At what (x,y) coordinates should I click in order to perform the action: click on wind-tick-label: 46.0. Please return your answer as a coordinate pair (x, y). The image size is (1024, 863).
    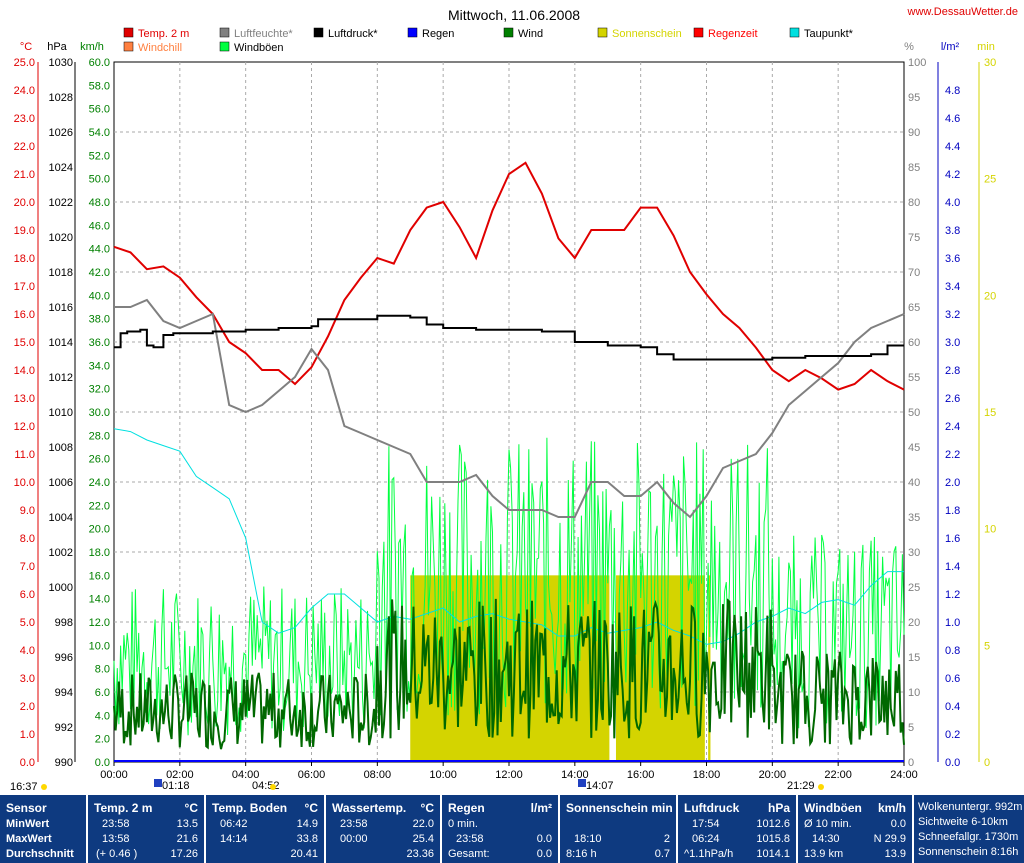
    Looking at the image, I should click on (99, 226).